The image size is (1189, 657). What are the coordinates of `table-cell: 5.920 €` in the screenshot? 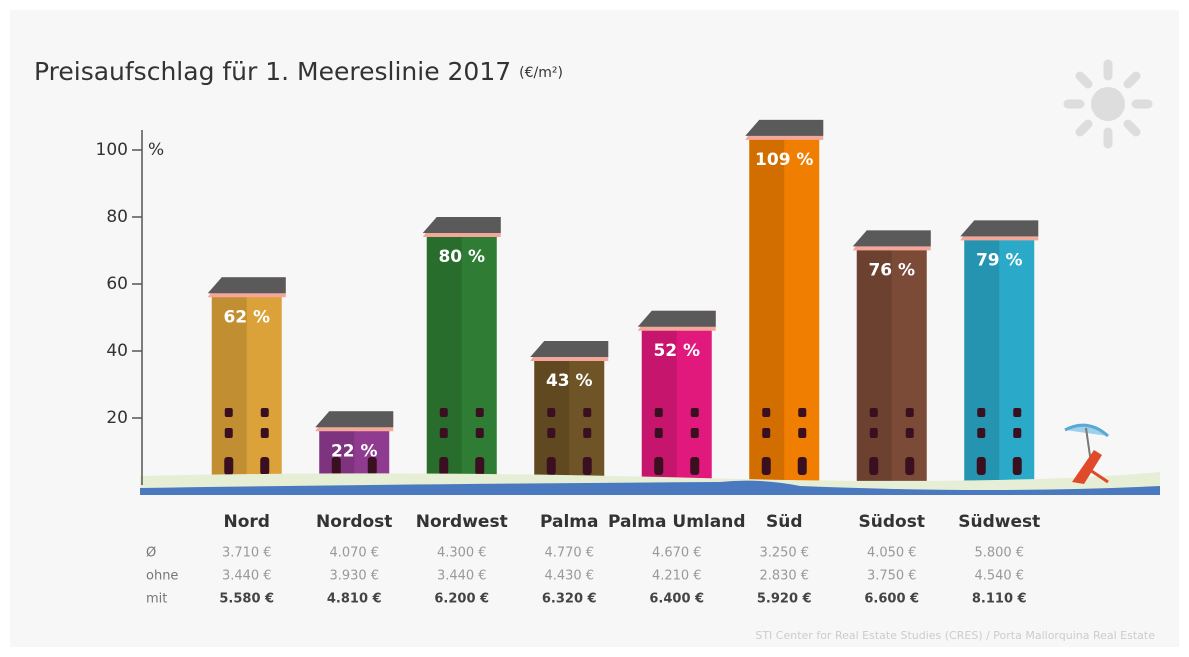 It's located at (784, 599).